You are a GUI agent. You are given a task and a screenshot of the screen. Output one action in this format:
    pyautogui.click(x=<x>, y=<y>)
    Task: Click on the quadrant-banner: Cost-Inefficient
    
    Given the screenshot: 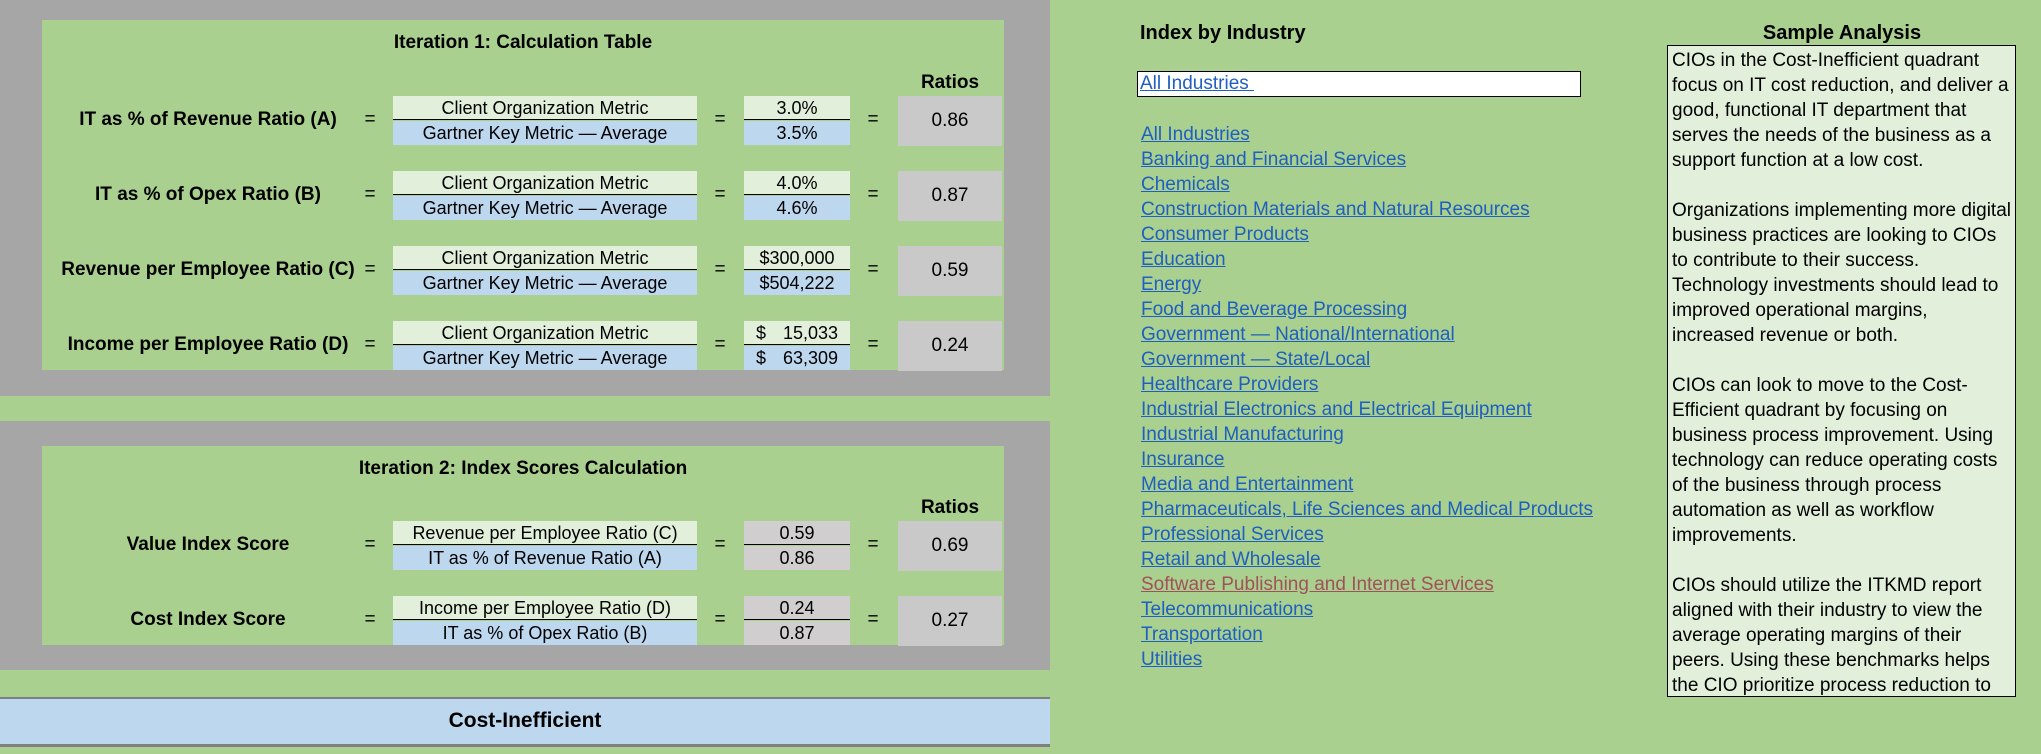 What is the action you would take?
    pyautogui.click(x=525, y=722)
    